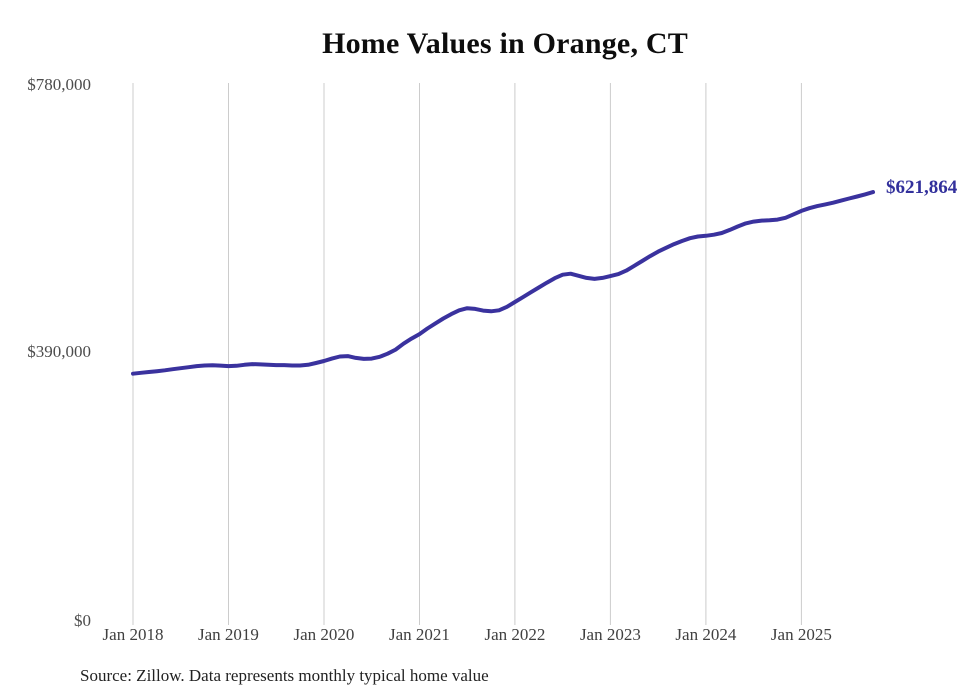  I want to click on x-axis-tick-jan-2023: Jan 2023, so click(610, 634).